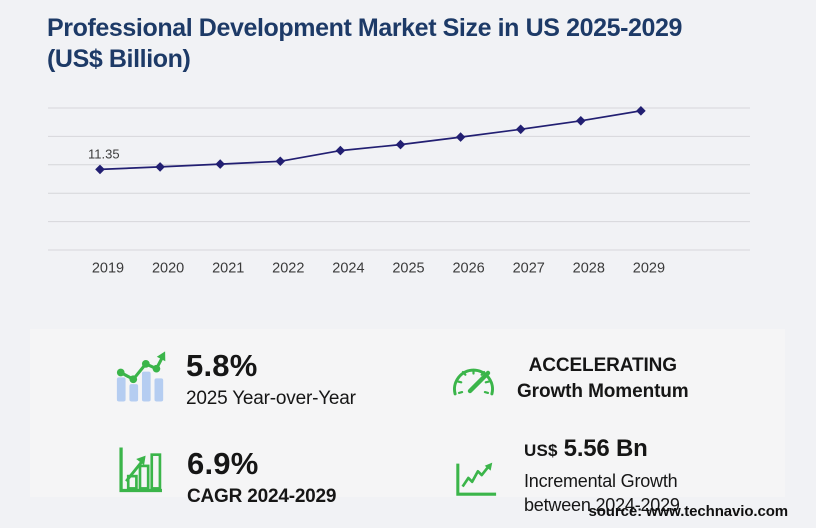 The image size is (816, 528). I want to click on x-axis-label-2021: 2021, so click(228, 269).